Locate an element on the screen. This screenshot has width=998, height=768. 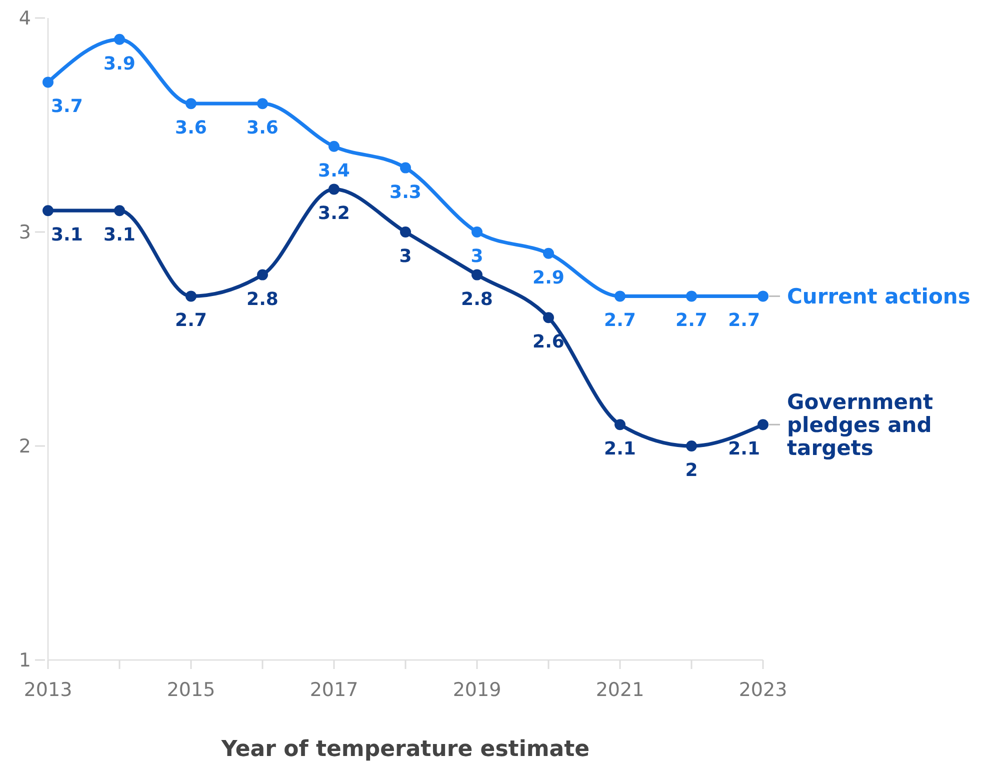
y-tick-label: 2 is located at coordinates (24, 447).